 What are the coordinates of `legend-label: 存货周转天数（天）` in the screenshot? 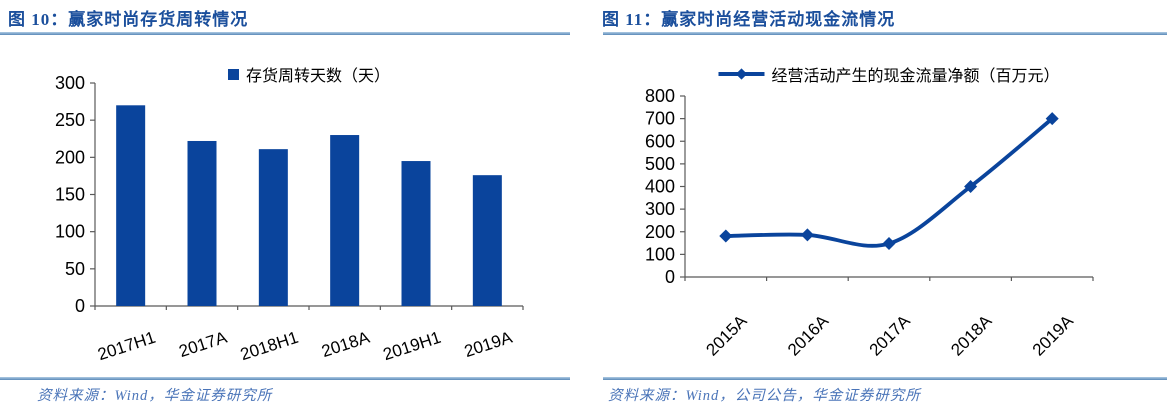 It's located at (318, 76).